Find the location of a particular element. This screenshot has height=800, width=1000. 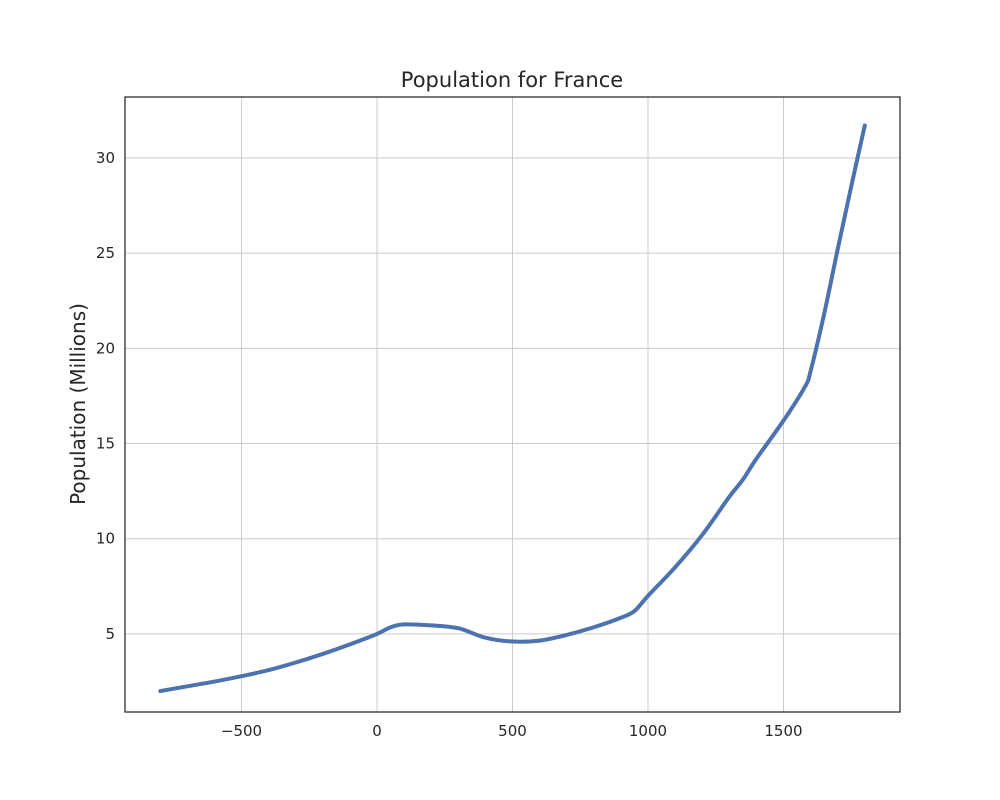

y-tick-label: 25 is located at coordinates (105, 253).